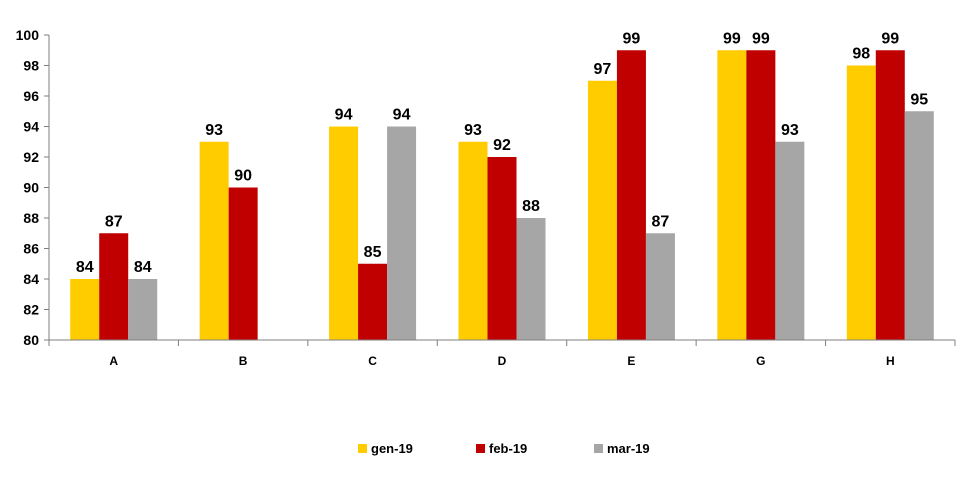 The image size is (957, 503). What do you see at coordinates (85, 309) in the screenshot?
I see `bar-gen-19-A` at bounding box center [85, 309].